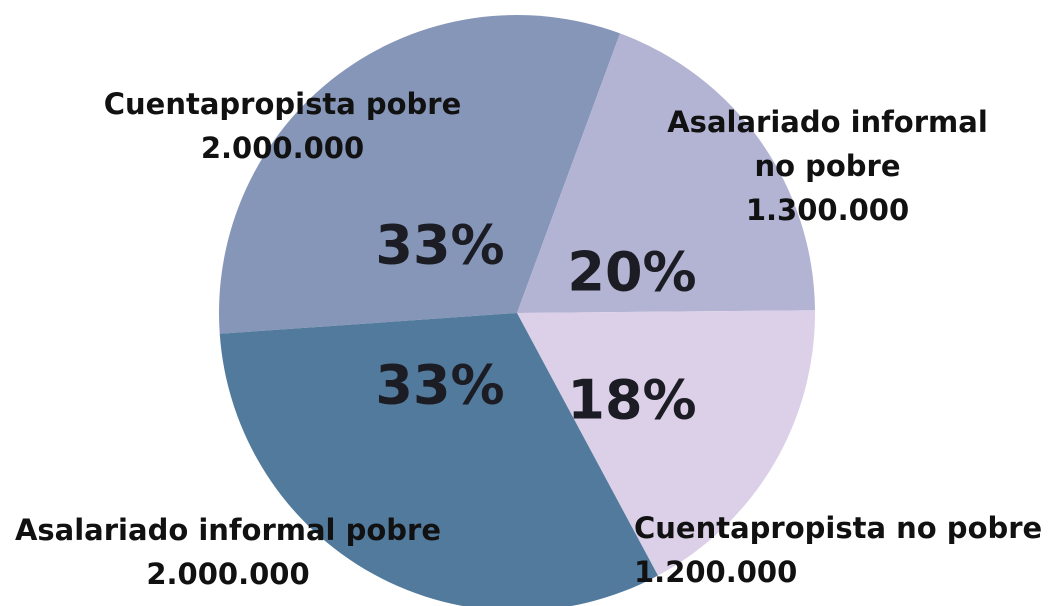  Describe the element at coordinates (827, 210) in the screenshot. I see `amount-label: 1.300.000` at that location.